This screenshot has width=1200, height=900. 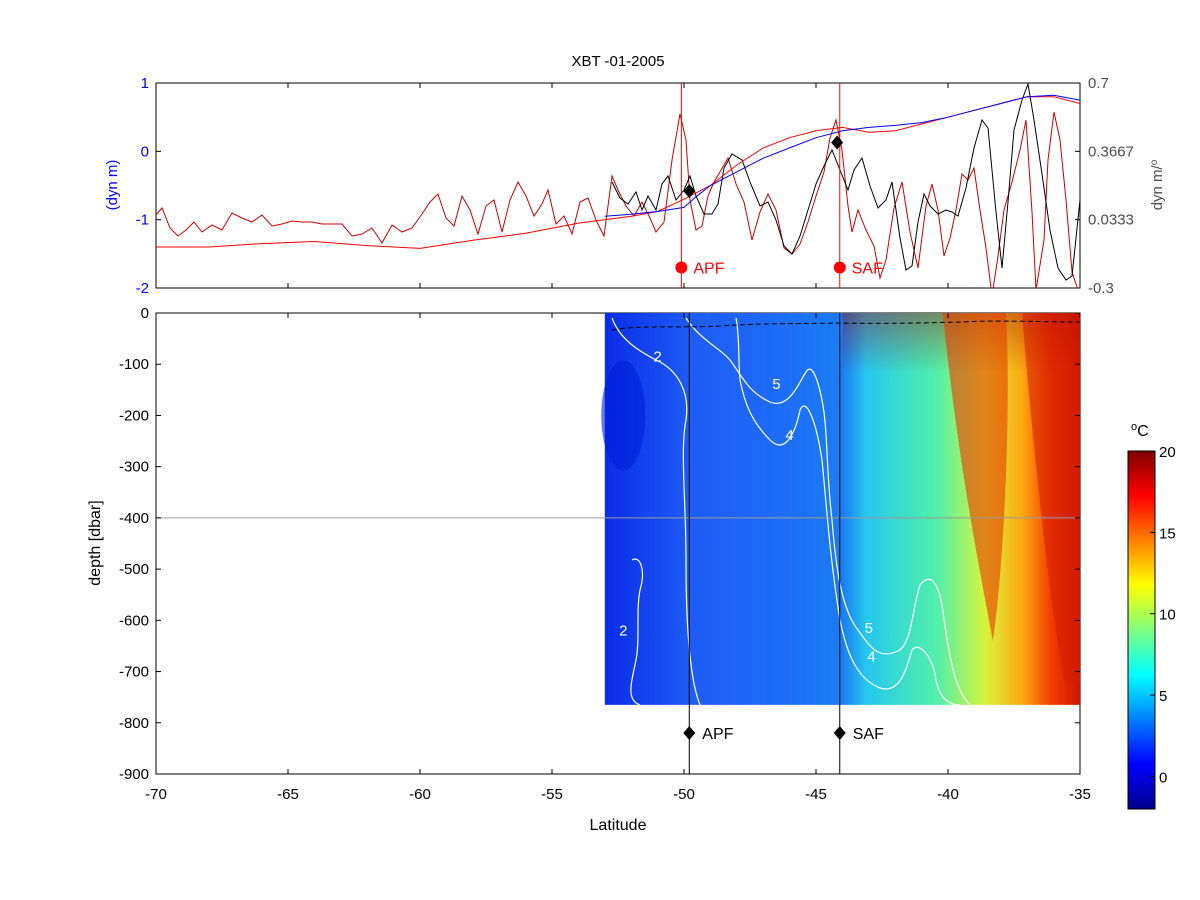 What do you see at coordinates (134, 774) in the screenshot?
I see `bottom-y-tick-label: -900` at bounding box center [134, 774].